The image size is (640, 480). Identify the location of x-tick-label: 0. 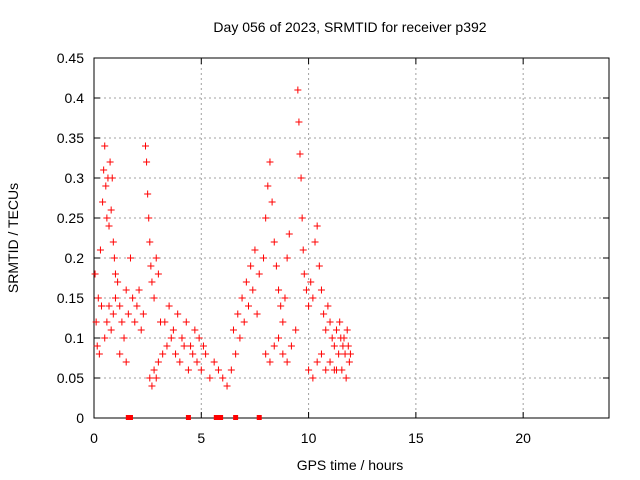
(94, 438).